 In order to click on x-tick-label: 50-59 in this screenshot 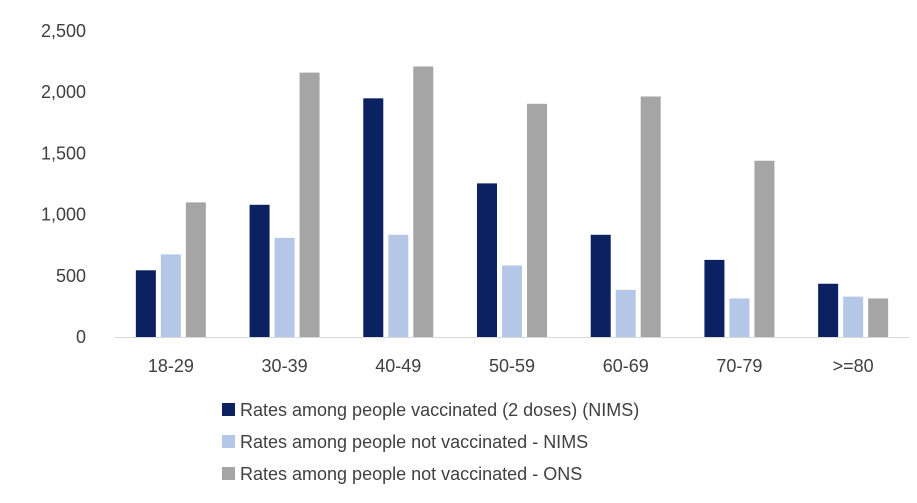, I will do `click(512, 366)`.